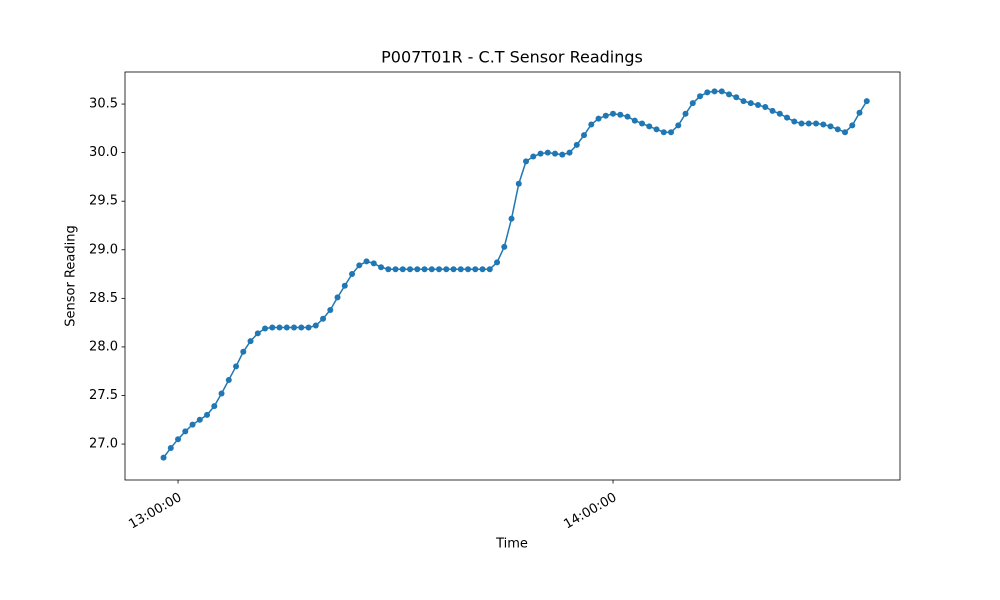 This screenshot has width=1000, height=600. What do you see at coordinates (103, 152) in the screenshot?
I see `y-tick-label: 30.0` at bounding box center [103, 152].